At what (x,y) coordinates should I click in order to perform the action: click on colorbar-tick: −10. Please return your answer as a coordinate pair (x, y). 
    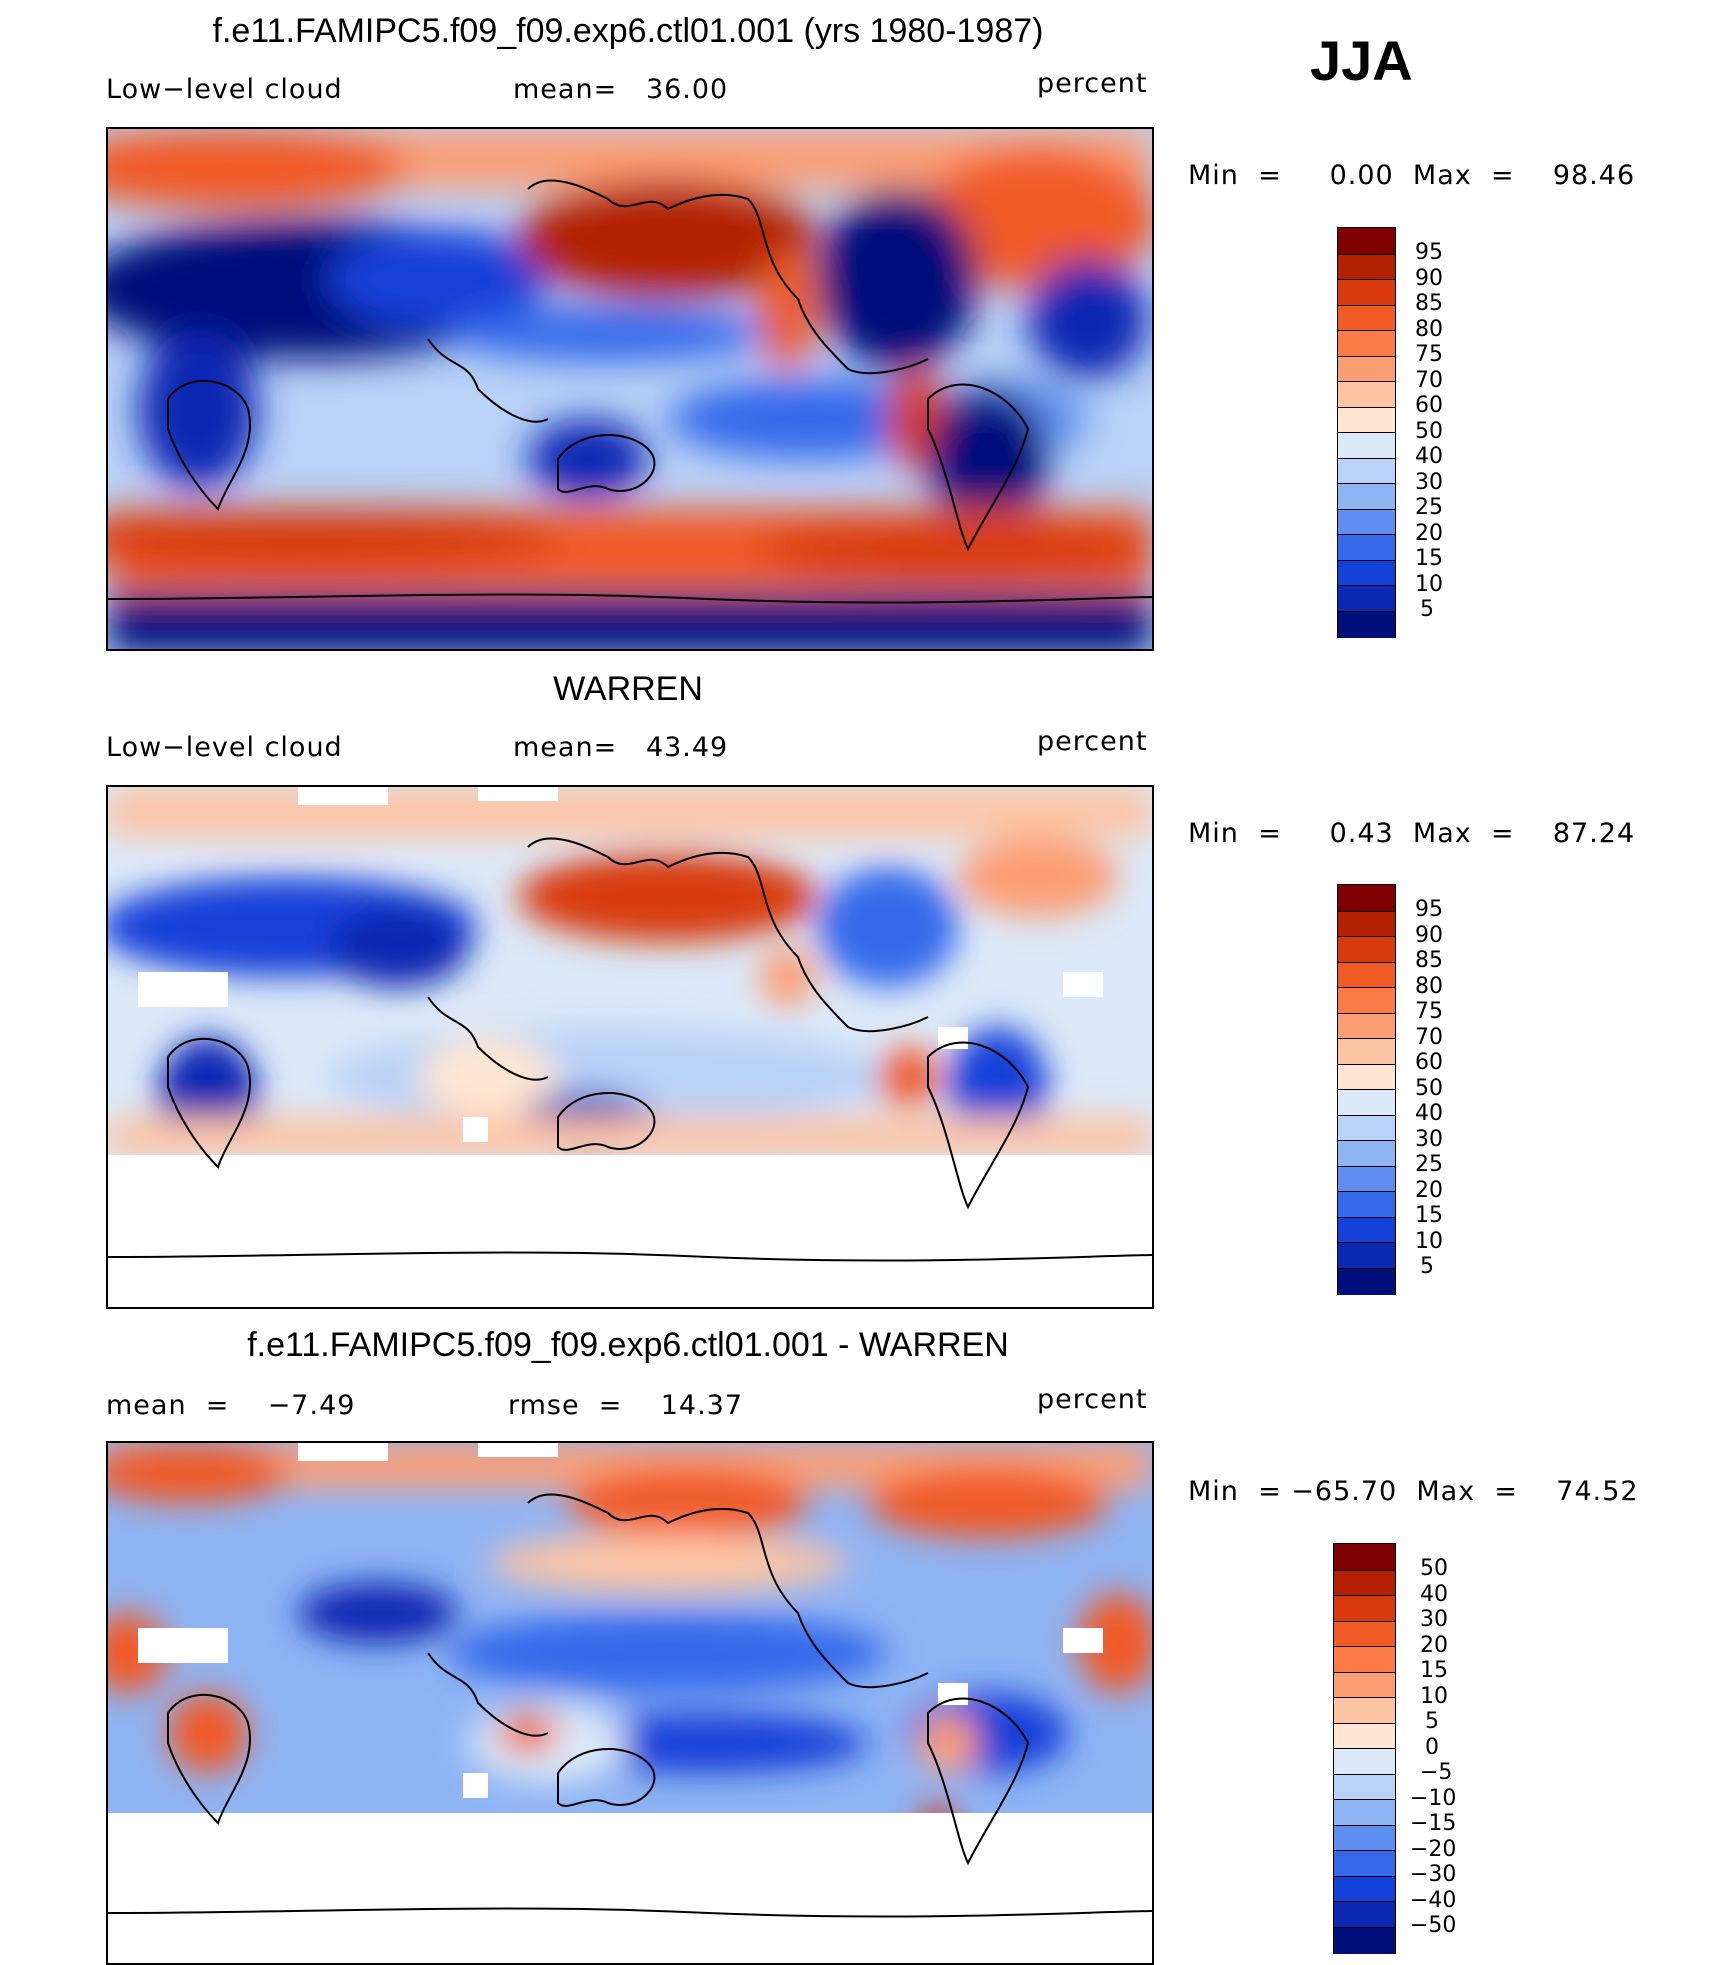
    Looking at the image, I should click on (1433, 1798).